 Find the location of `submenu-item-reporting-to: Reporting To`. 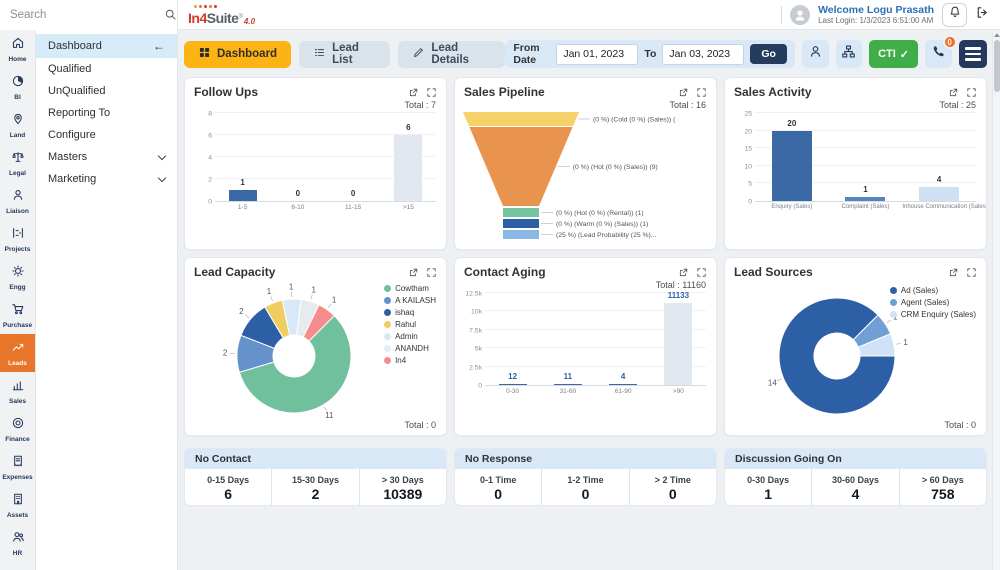

submenu-item-reporting-to: Reporting To is located at coordinates (106, 113).